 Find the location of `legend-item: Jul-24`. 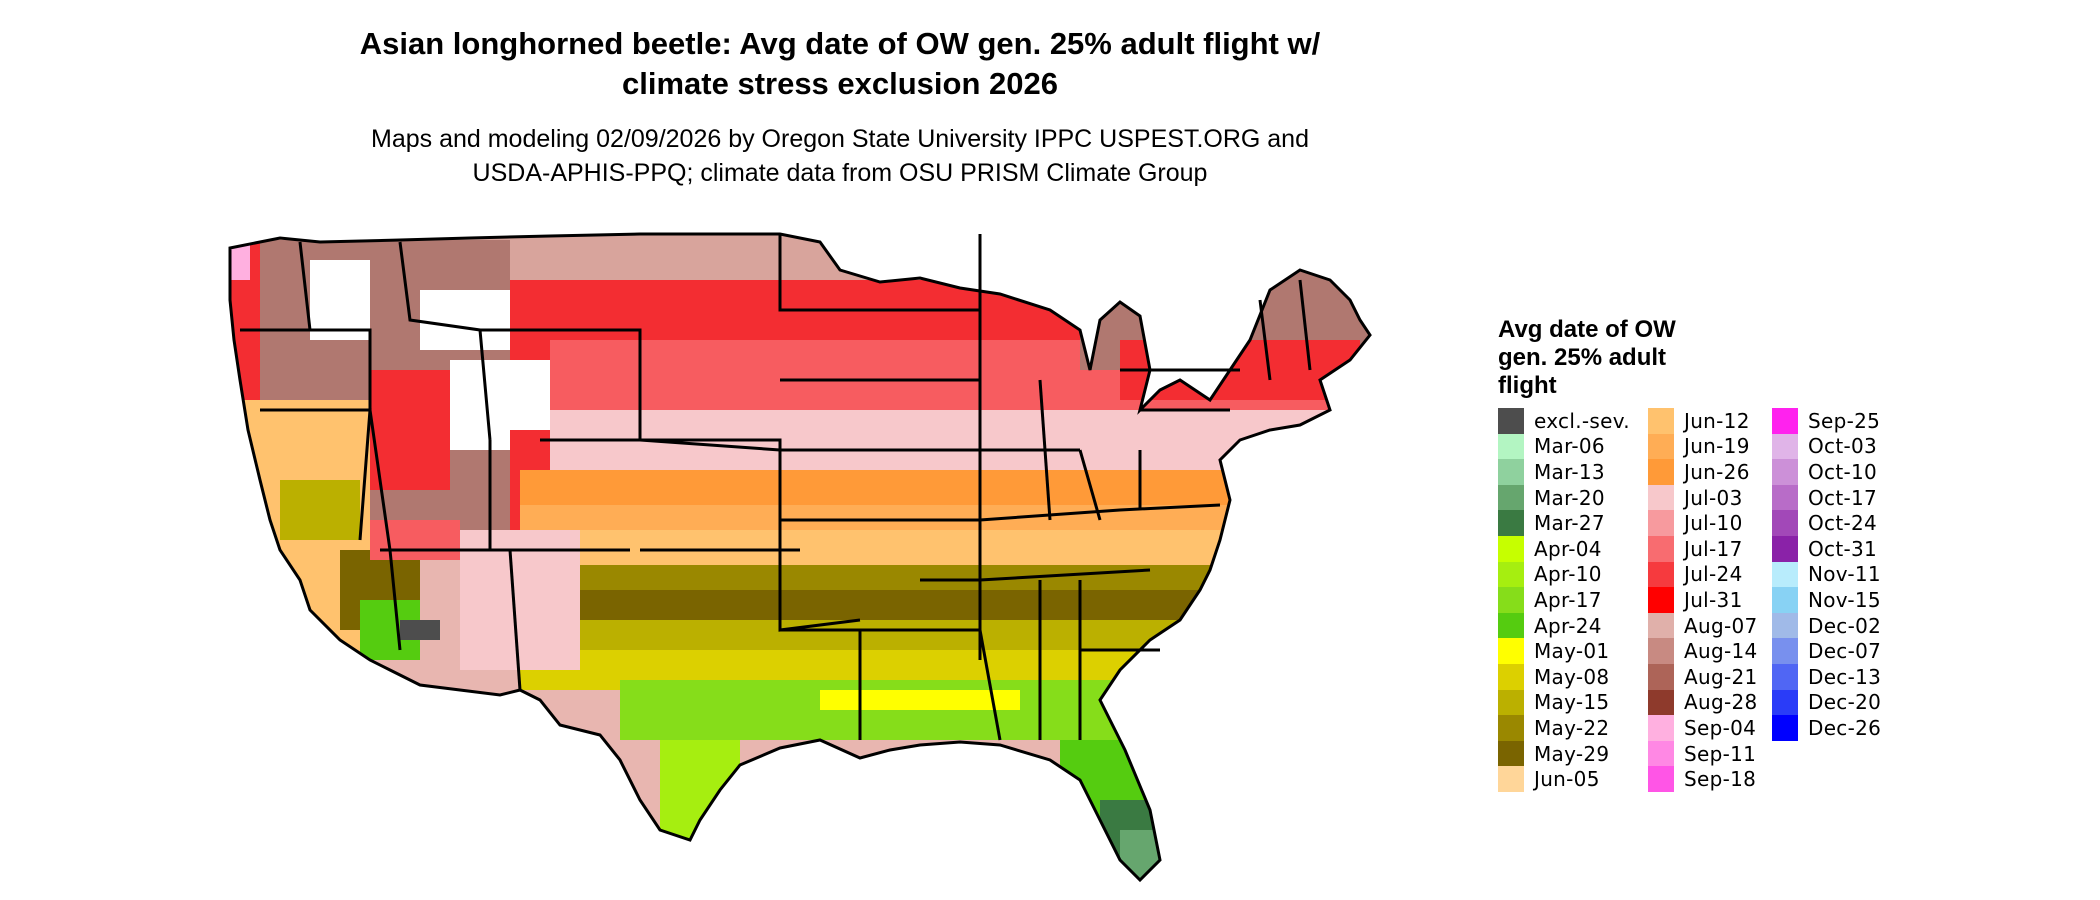

legend-item: Jul-24 is located at coordinates (1703, 574).